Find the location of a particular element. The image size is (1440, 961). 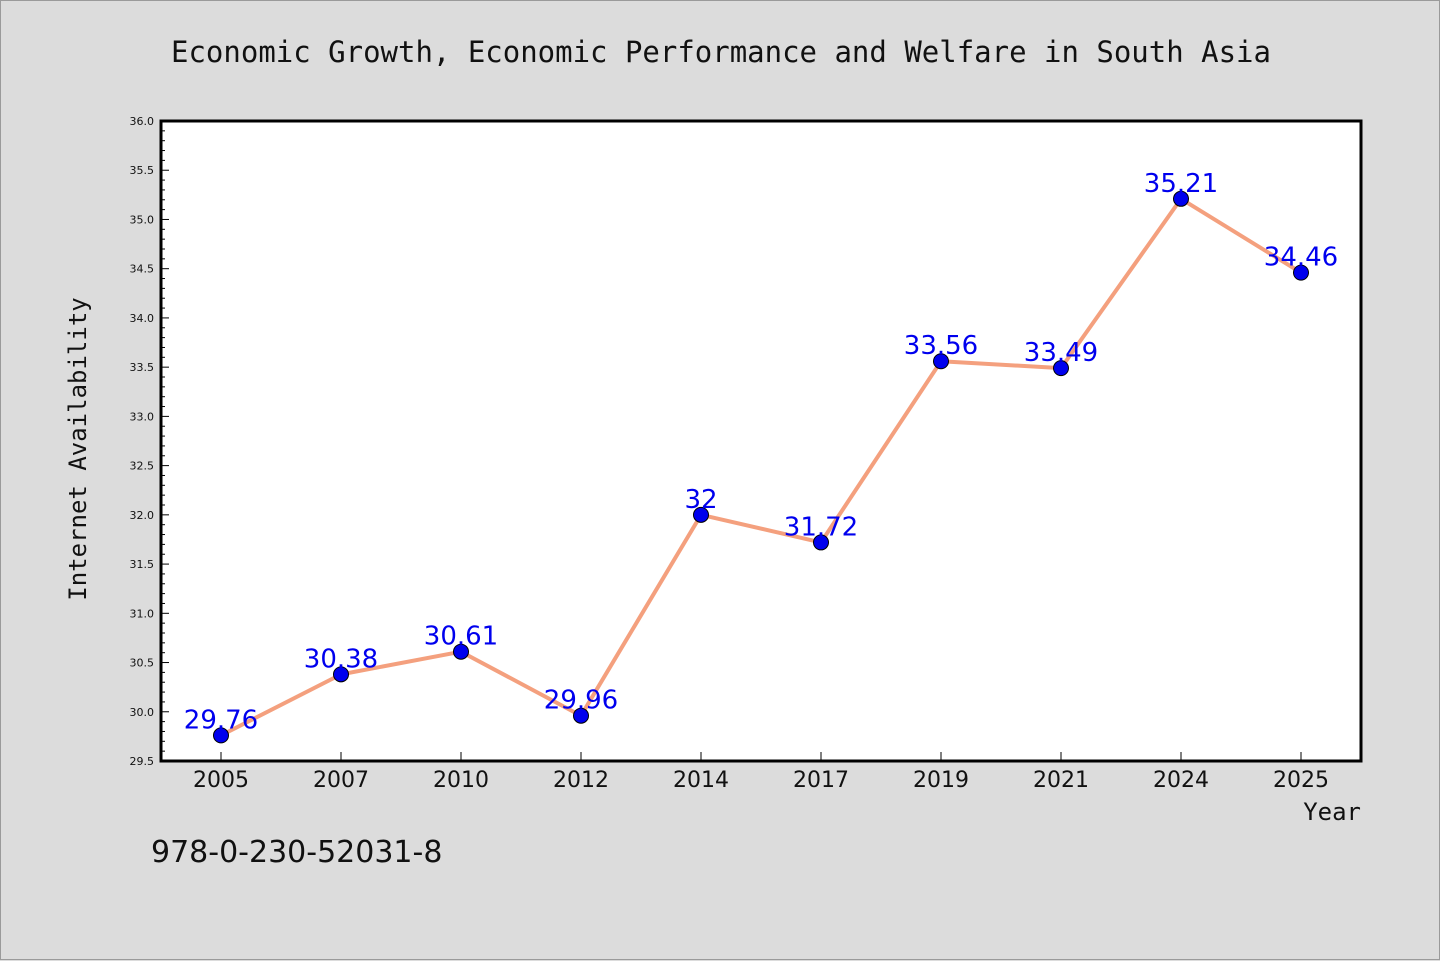

data-label: 30.38 is located at coordinates (341, 659).